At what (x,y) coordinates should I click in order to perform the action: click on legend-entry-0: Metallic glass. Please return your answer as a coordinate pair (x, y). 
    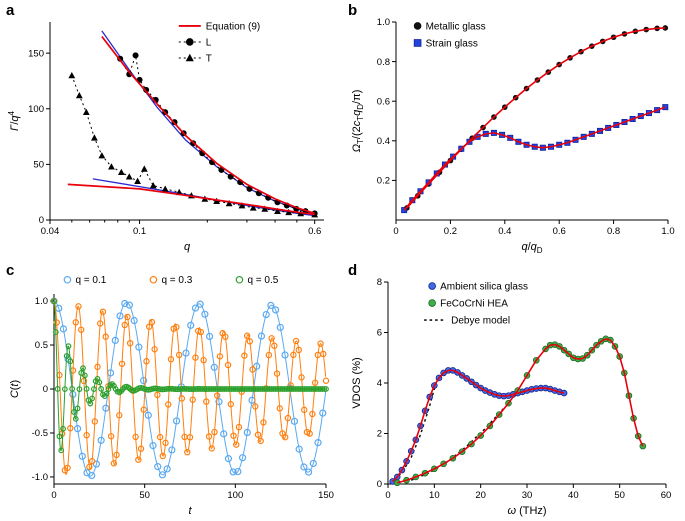
    Looking at the image, I should click on (449, 26).